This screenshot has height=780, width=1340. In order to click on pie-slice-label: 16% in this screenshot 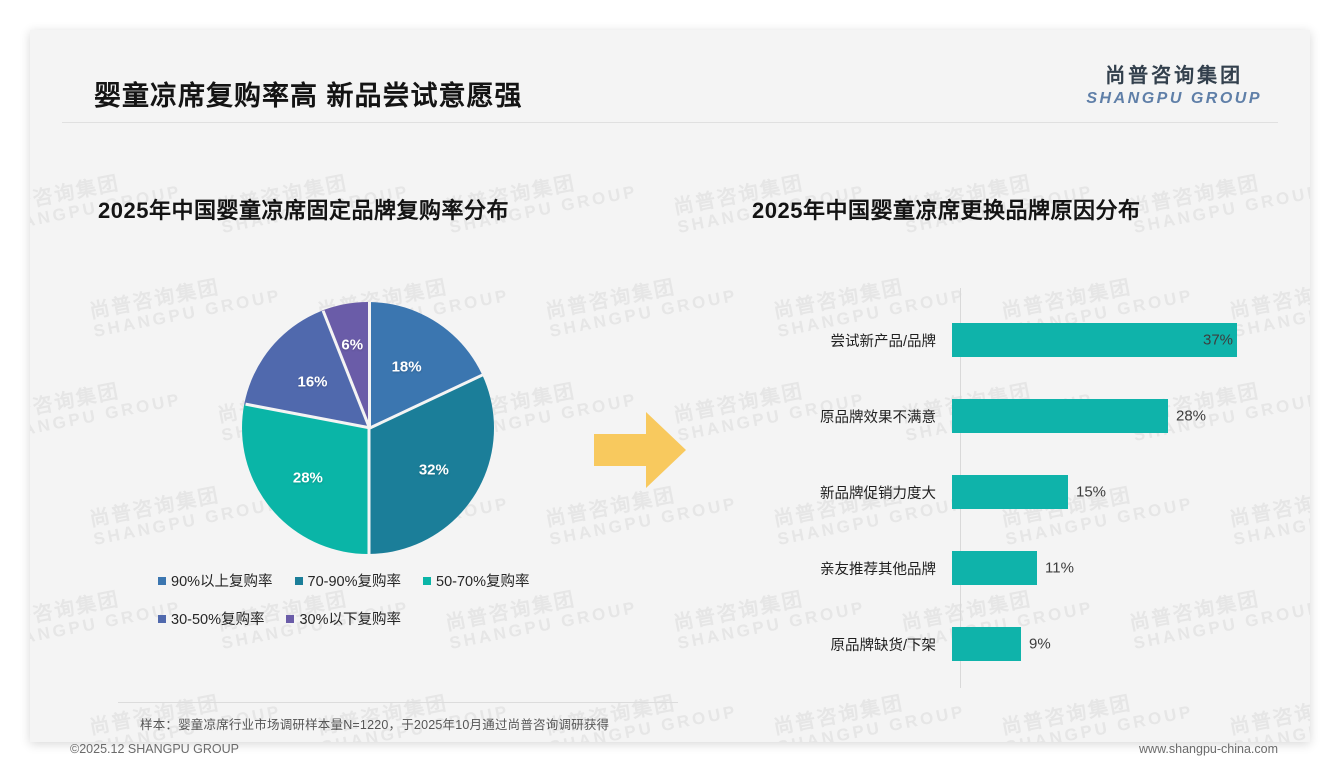, I will do `click(312, 382)`.